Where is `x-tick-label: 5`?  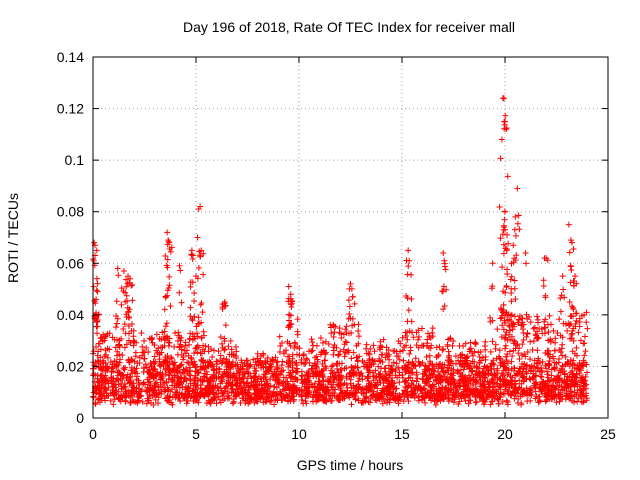 x-tick-label: 5 is located at coordinates (196, 434).